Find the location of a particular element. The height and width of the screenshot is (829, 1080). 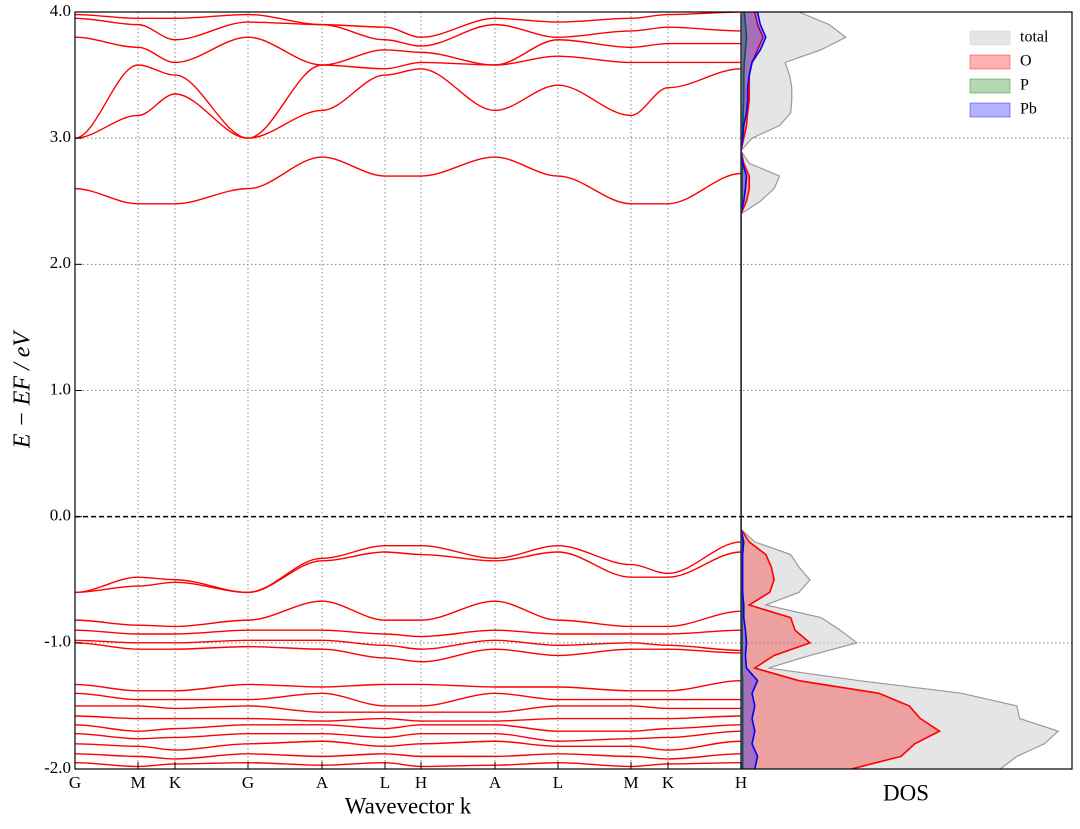

x-axis-label: Wavevector k is located at coordinates (408, 805).